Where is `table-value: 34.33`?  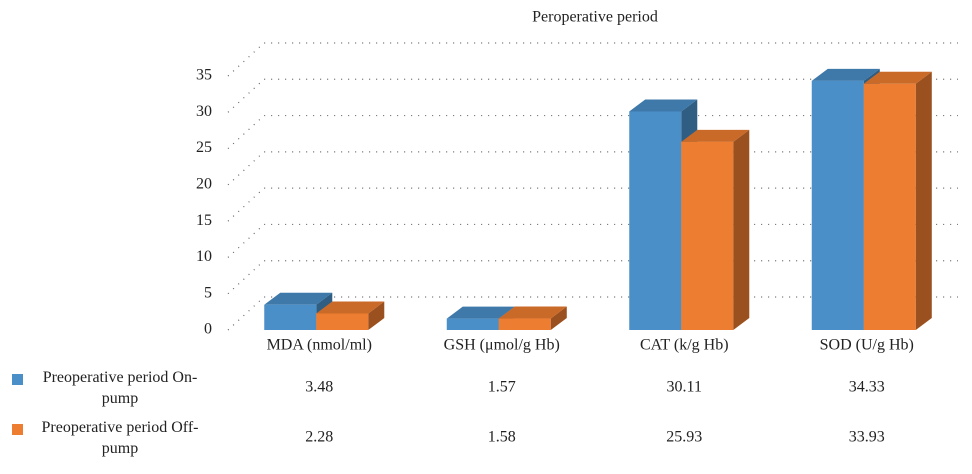
table-value: 34.33 is located at coordinates (867, 387).